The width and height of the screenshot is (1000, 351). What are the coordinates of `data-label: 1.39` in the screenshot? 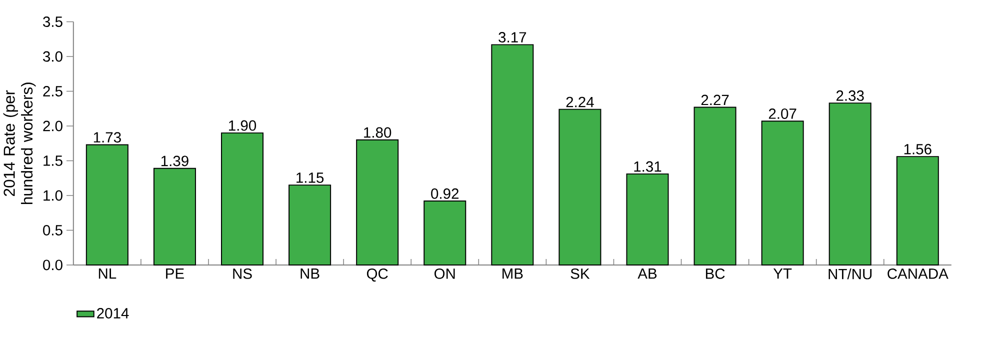 It's located at (174, 161).